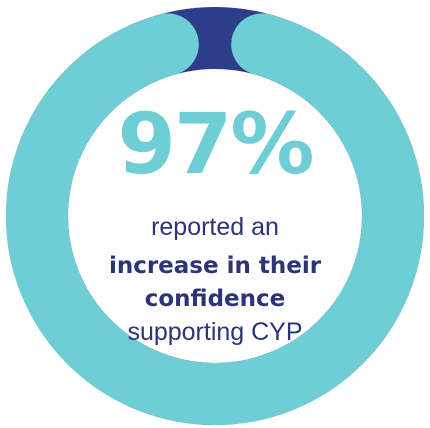  What do you see at coordinates (215, 332) in the screenshot?
I see `stat-line-4: supporting CYP` at bounding box center [215, 332].